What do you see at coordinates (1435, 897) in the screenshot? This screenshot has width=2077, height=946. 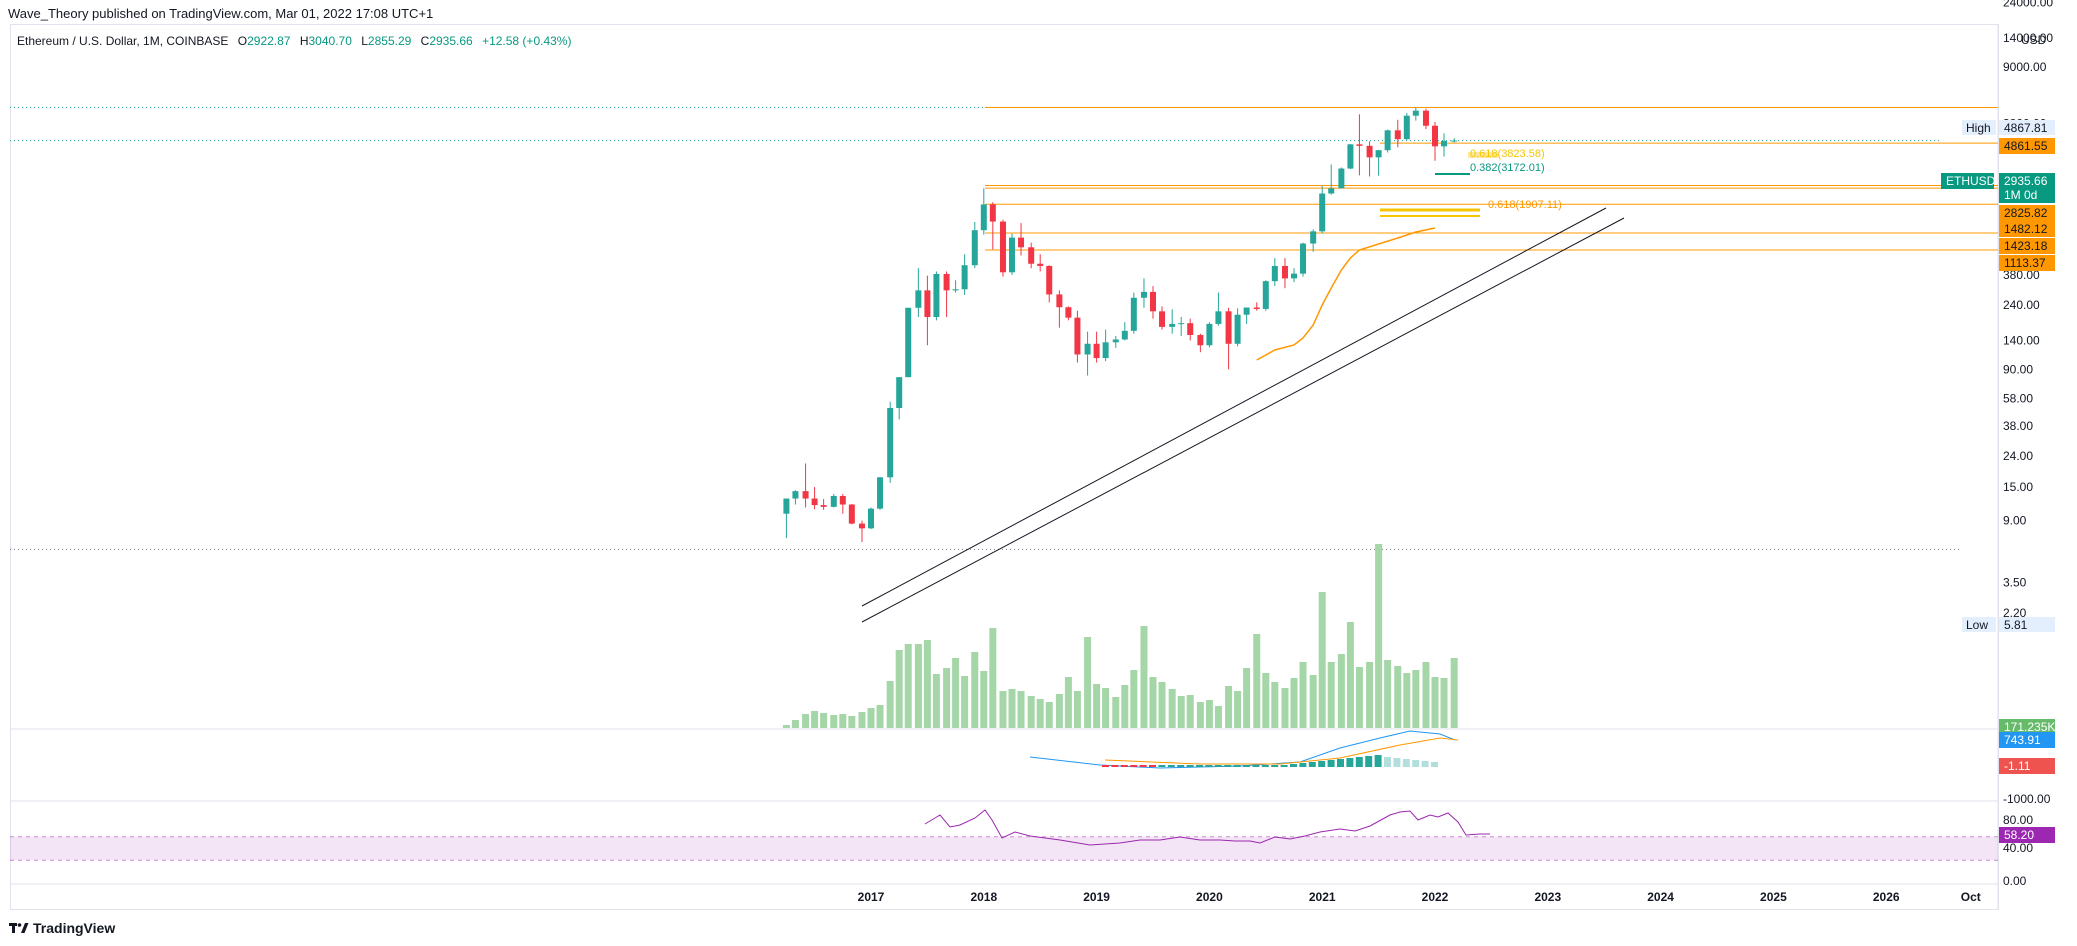 I see `time-tick-label: 2022` at bounding box center [1435, 897].